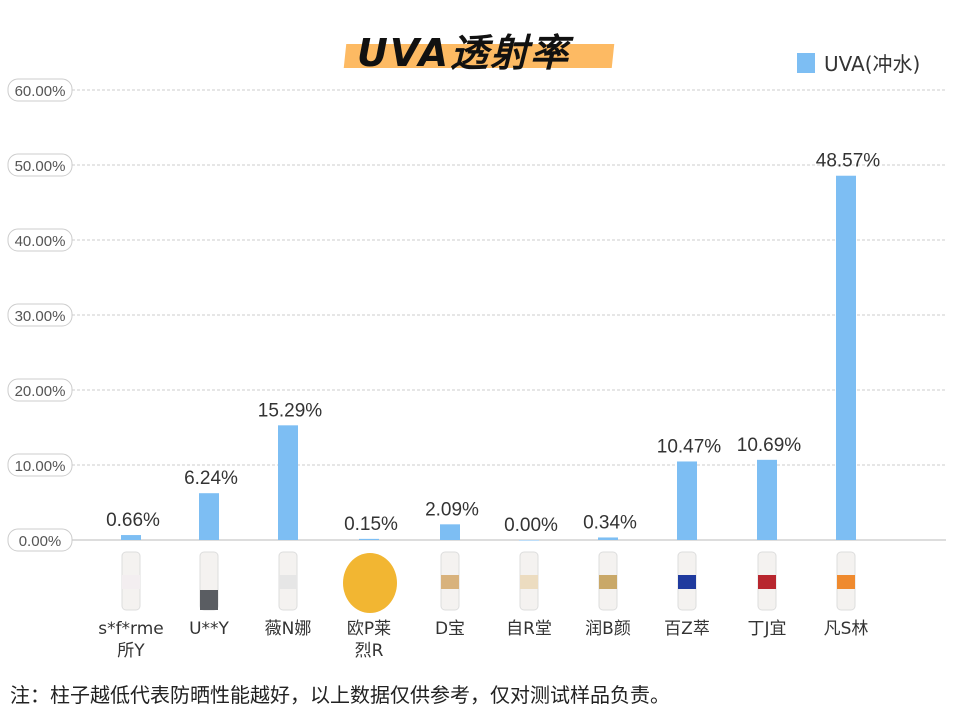 Image resolution: width=960 pixels, height=720 pixels. I want to click on chart-title: UVA透射率, so click(464, 53).